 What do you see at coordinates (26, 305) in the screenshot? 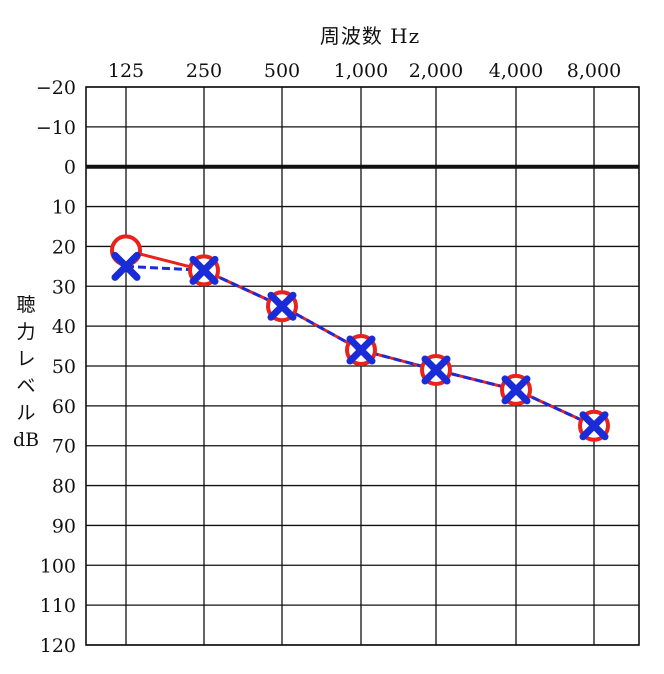
I see `y-axis-label-char: 聴` at bounding box center [26, 305].